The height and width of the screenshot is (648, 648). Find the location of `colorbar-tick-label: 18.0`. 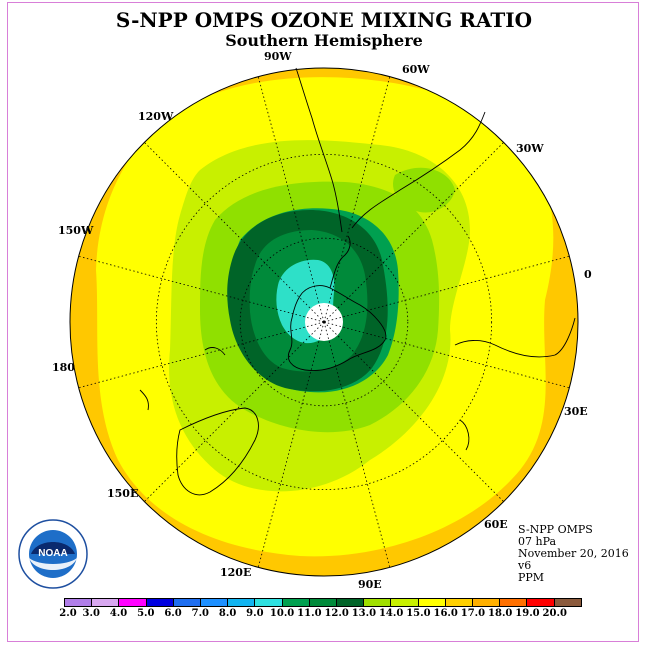

colorbar-tick-label: 18.0 is located at coordinates (500, 613).